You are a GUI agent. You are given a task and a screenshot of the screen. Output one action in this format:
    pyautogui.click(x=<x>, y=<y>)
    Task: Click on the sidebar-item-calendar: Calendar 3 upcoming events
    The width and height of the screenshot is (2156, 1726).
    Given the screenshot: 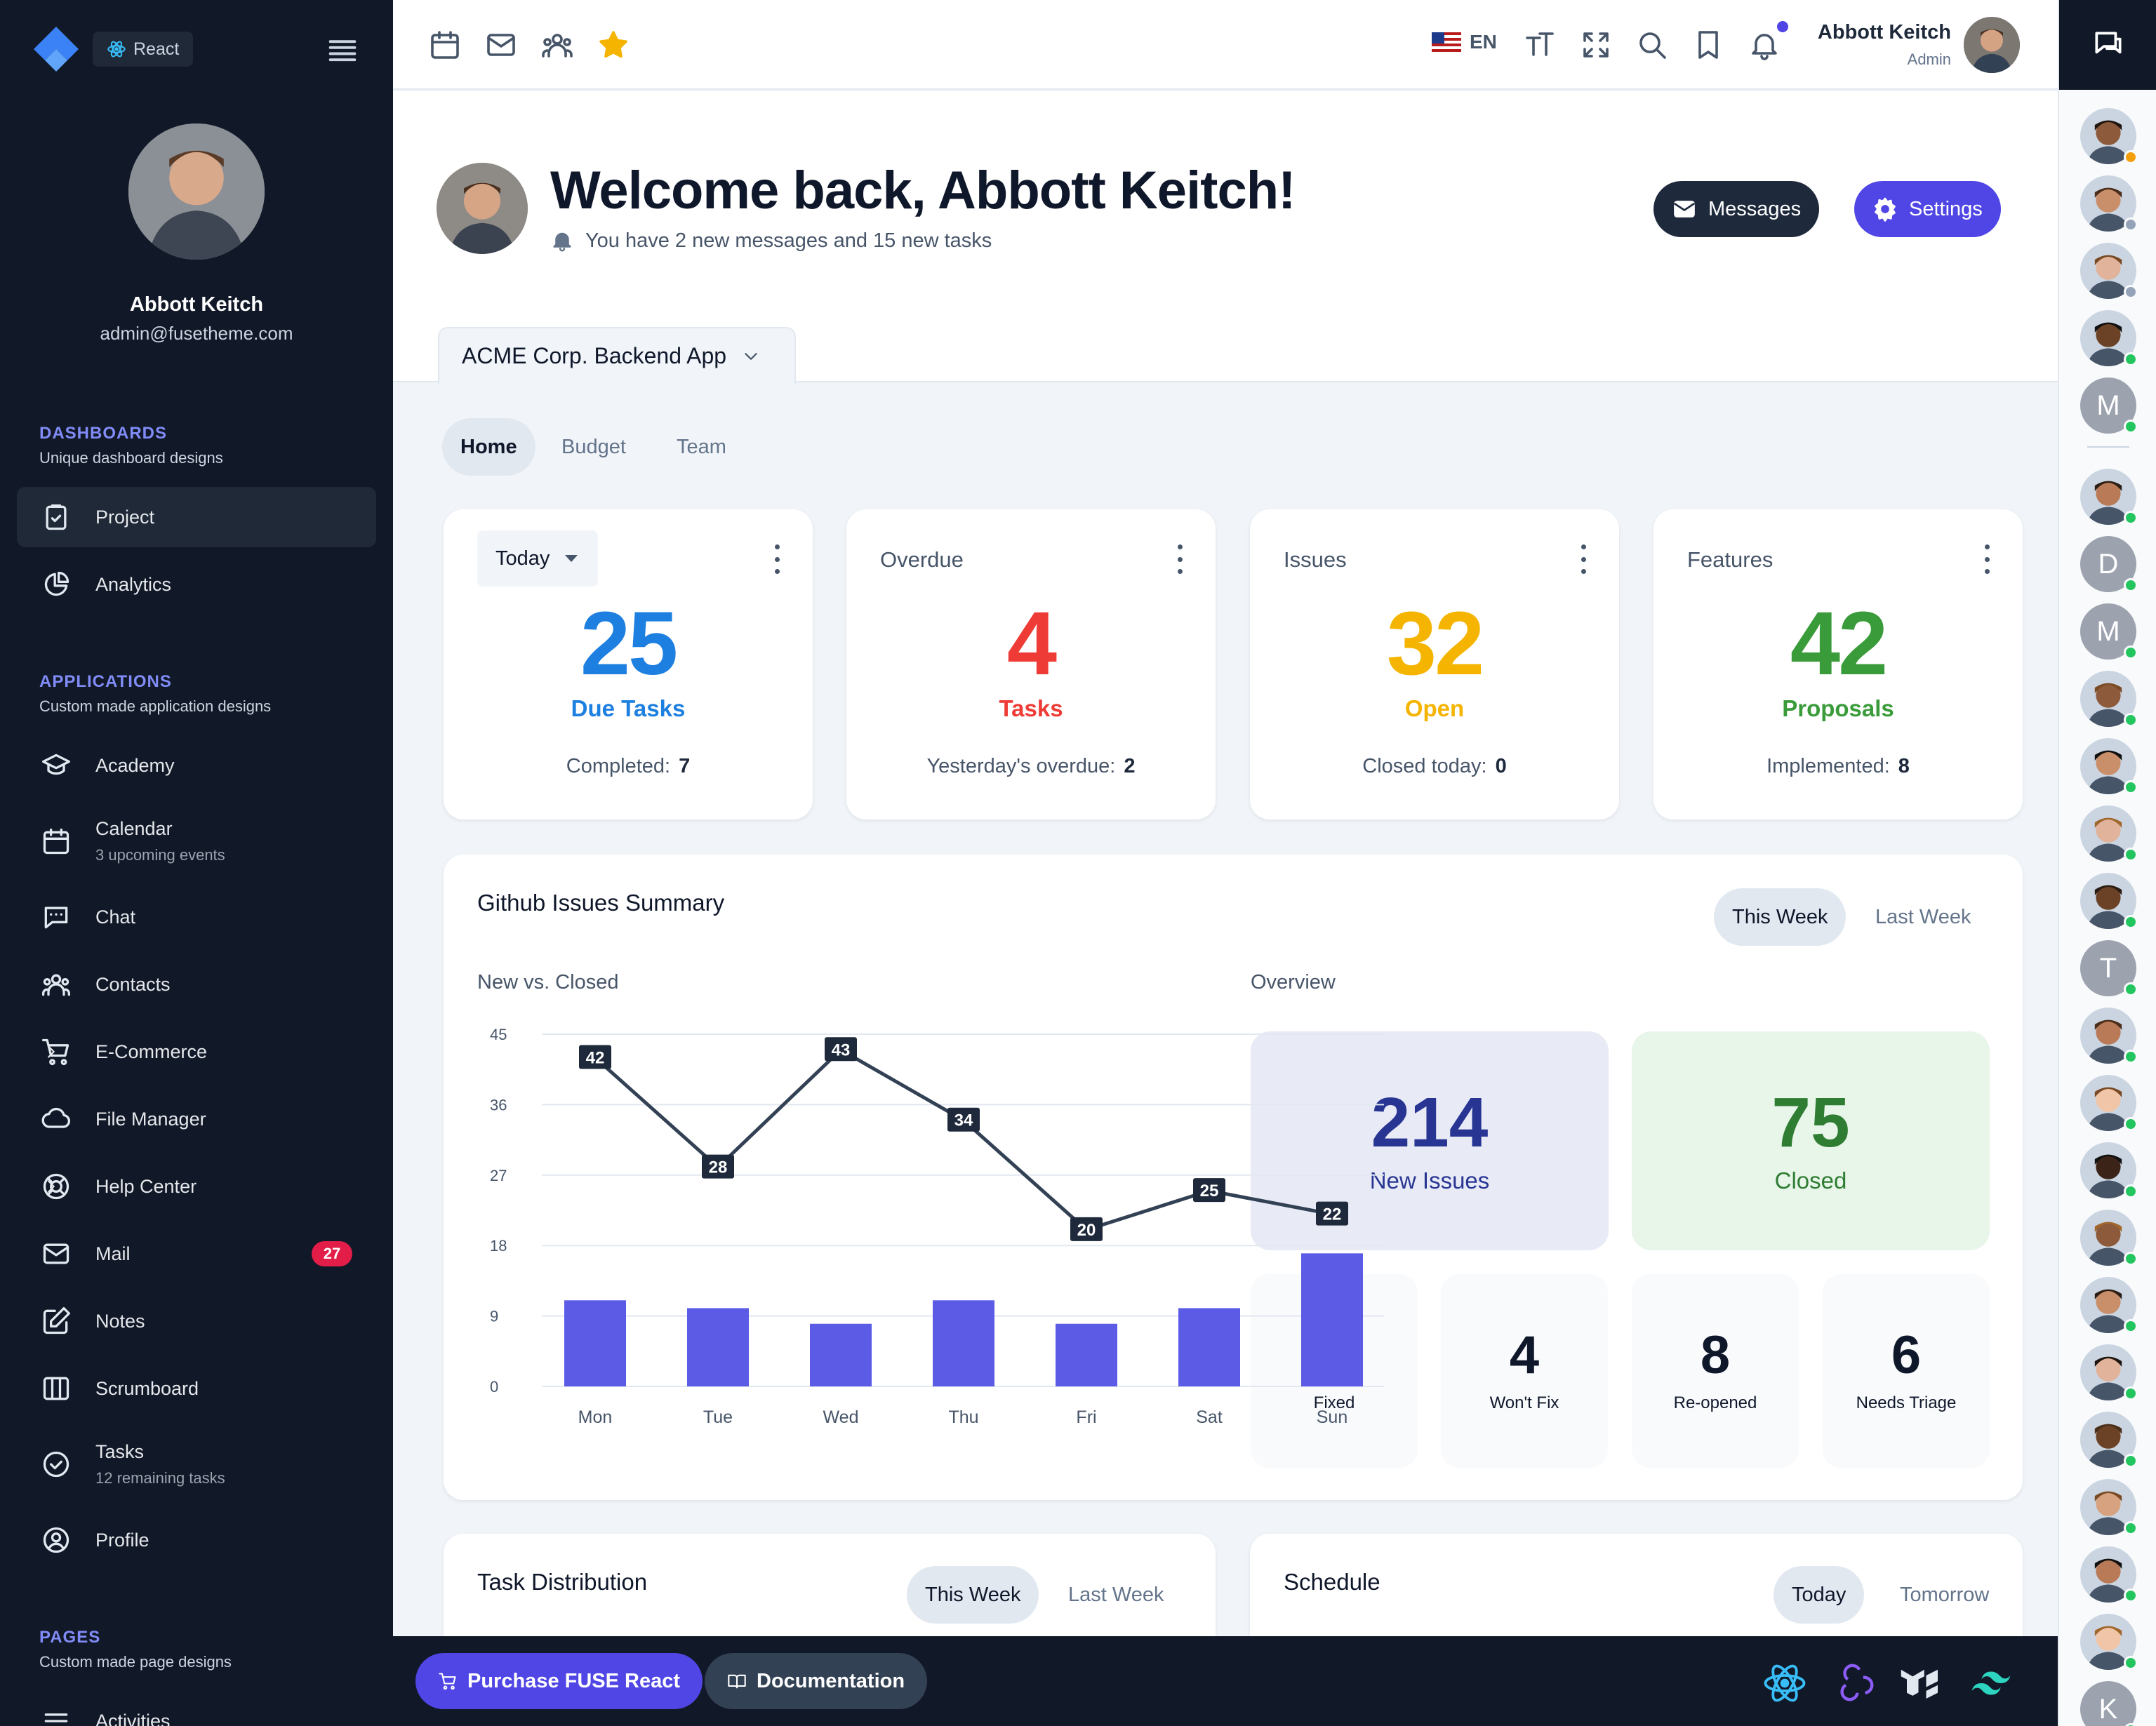 What is the action you would take?
    pyautogui.click(x=196, y=841)
    